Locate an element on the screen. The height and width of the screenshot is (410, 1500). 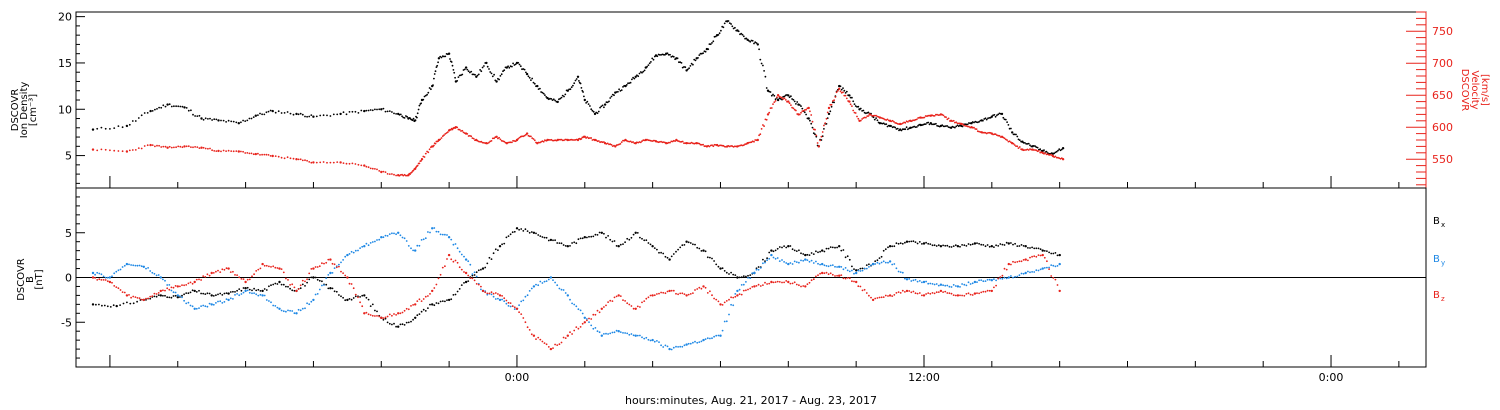
velocity-axis-label-line: Velocity is located at coordinates (1474, 89).